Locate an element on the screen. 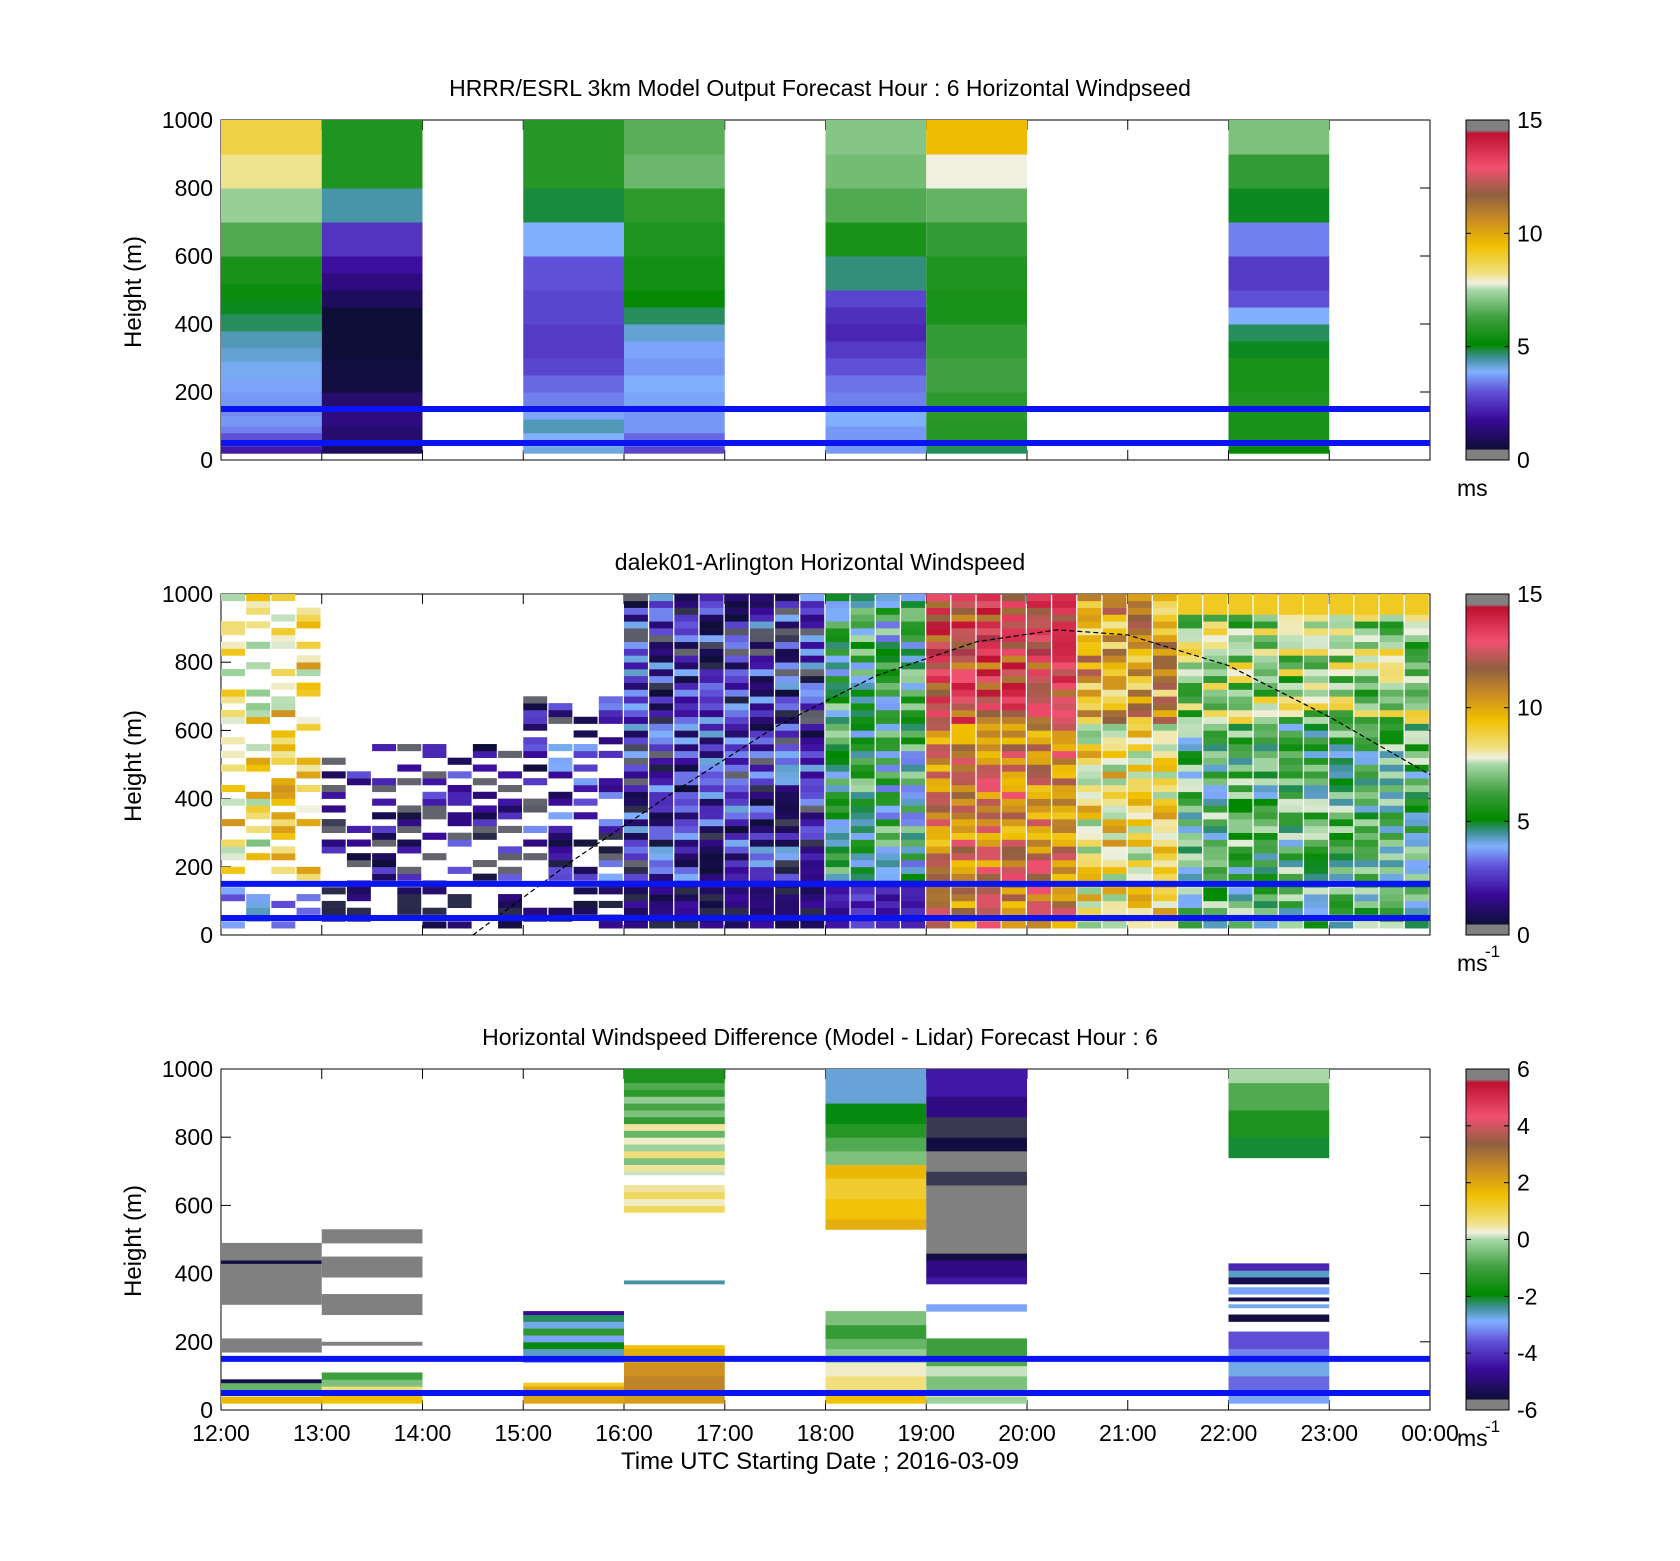 The height and width of the screenshot is (1561, 1680). y-tick-label: 400 is located at coordinates (194, 1274).